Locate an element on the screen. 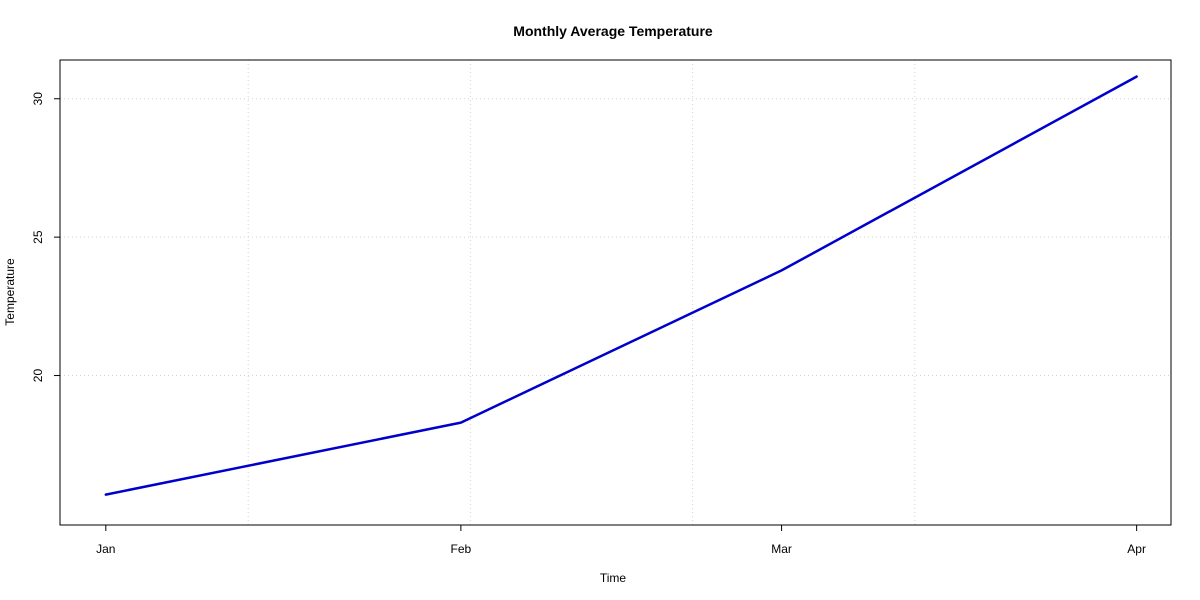 The image size is (1200, 600). x-tick-label: Mar is located at coordinates (781, 549).